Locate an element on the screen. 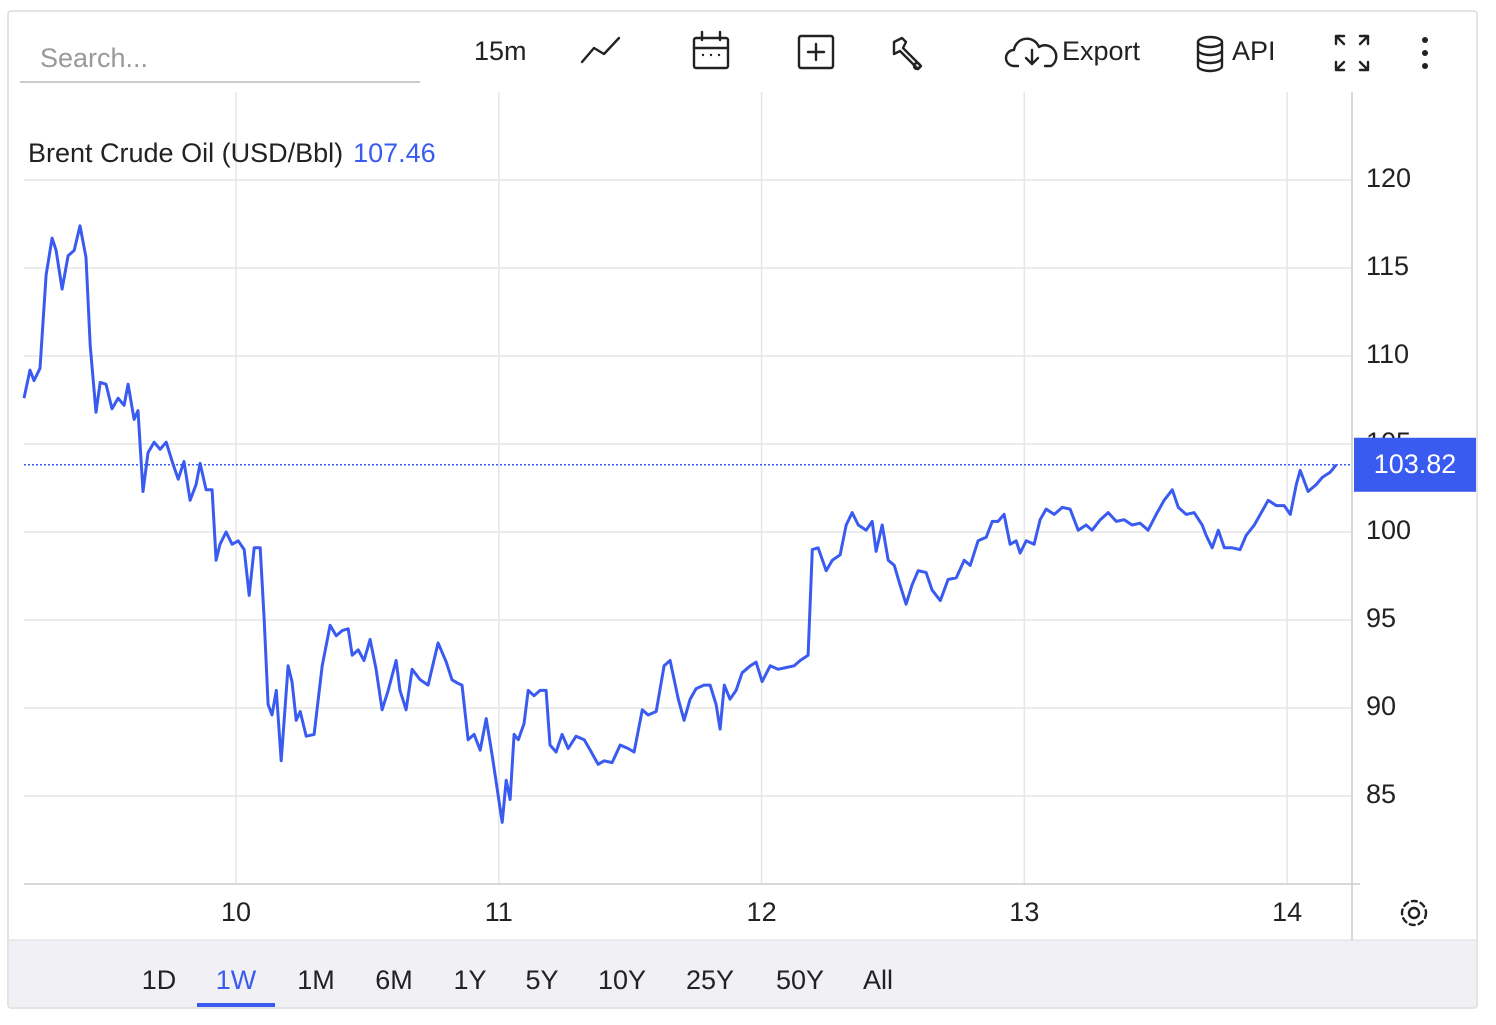  chart-title: Brent Crude Oil (USD/Bbl) 107.46 is located at coordinates (232, 153).